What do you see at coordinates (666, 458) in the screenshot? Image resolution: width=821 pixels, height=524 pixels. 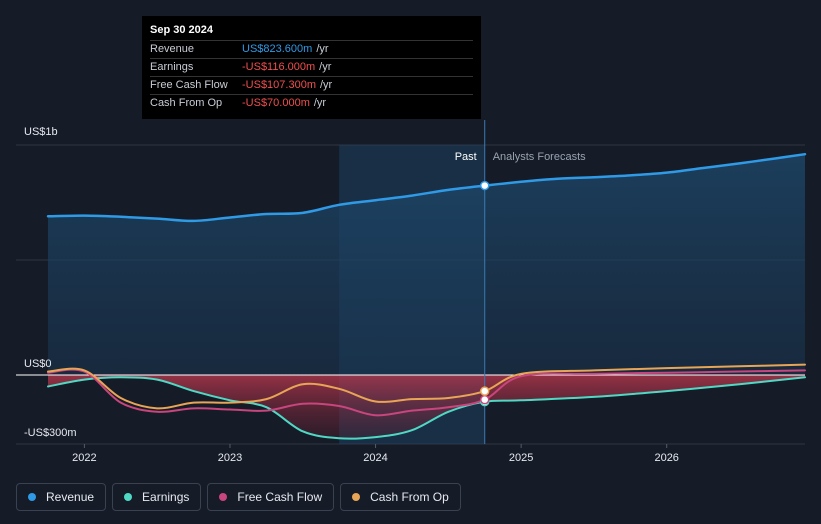 I see `x-tick-label: 2026` at bounding box center [666, 458].